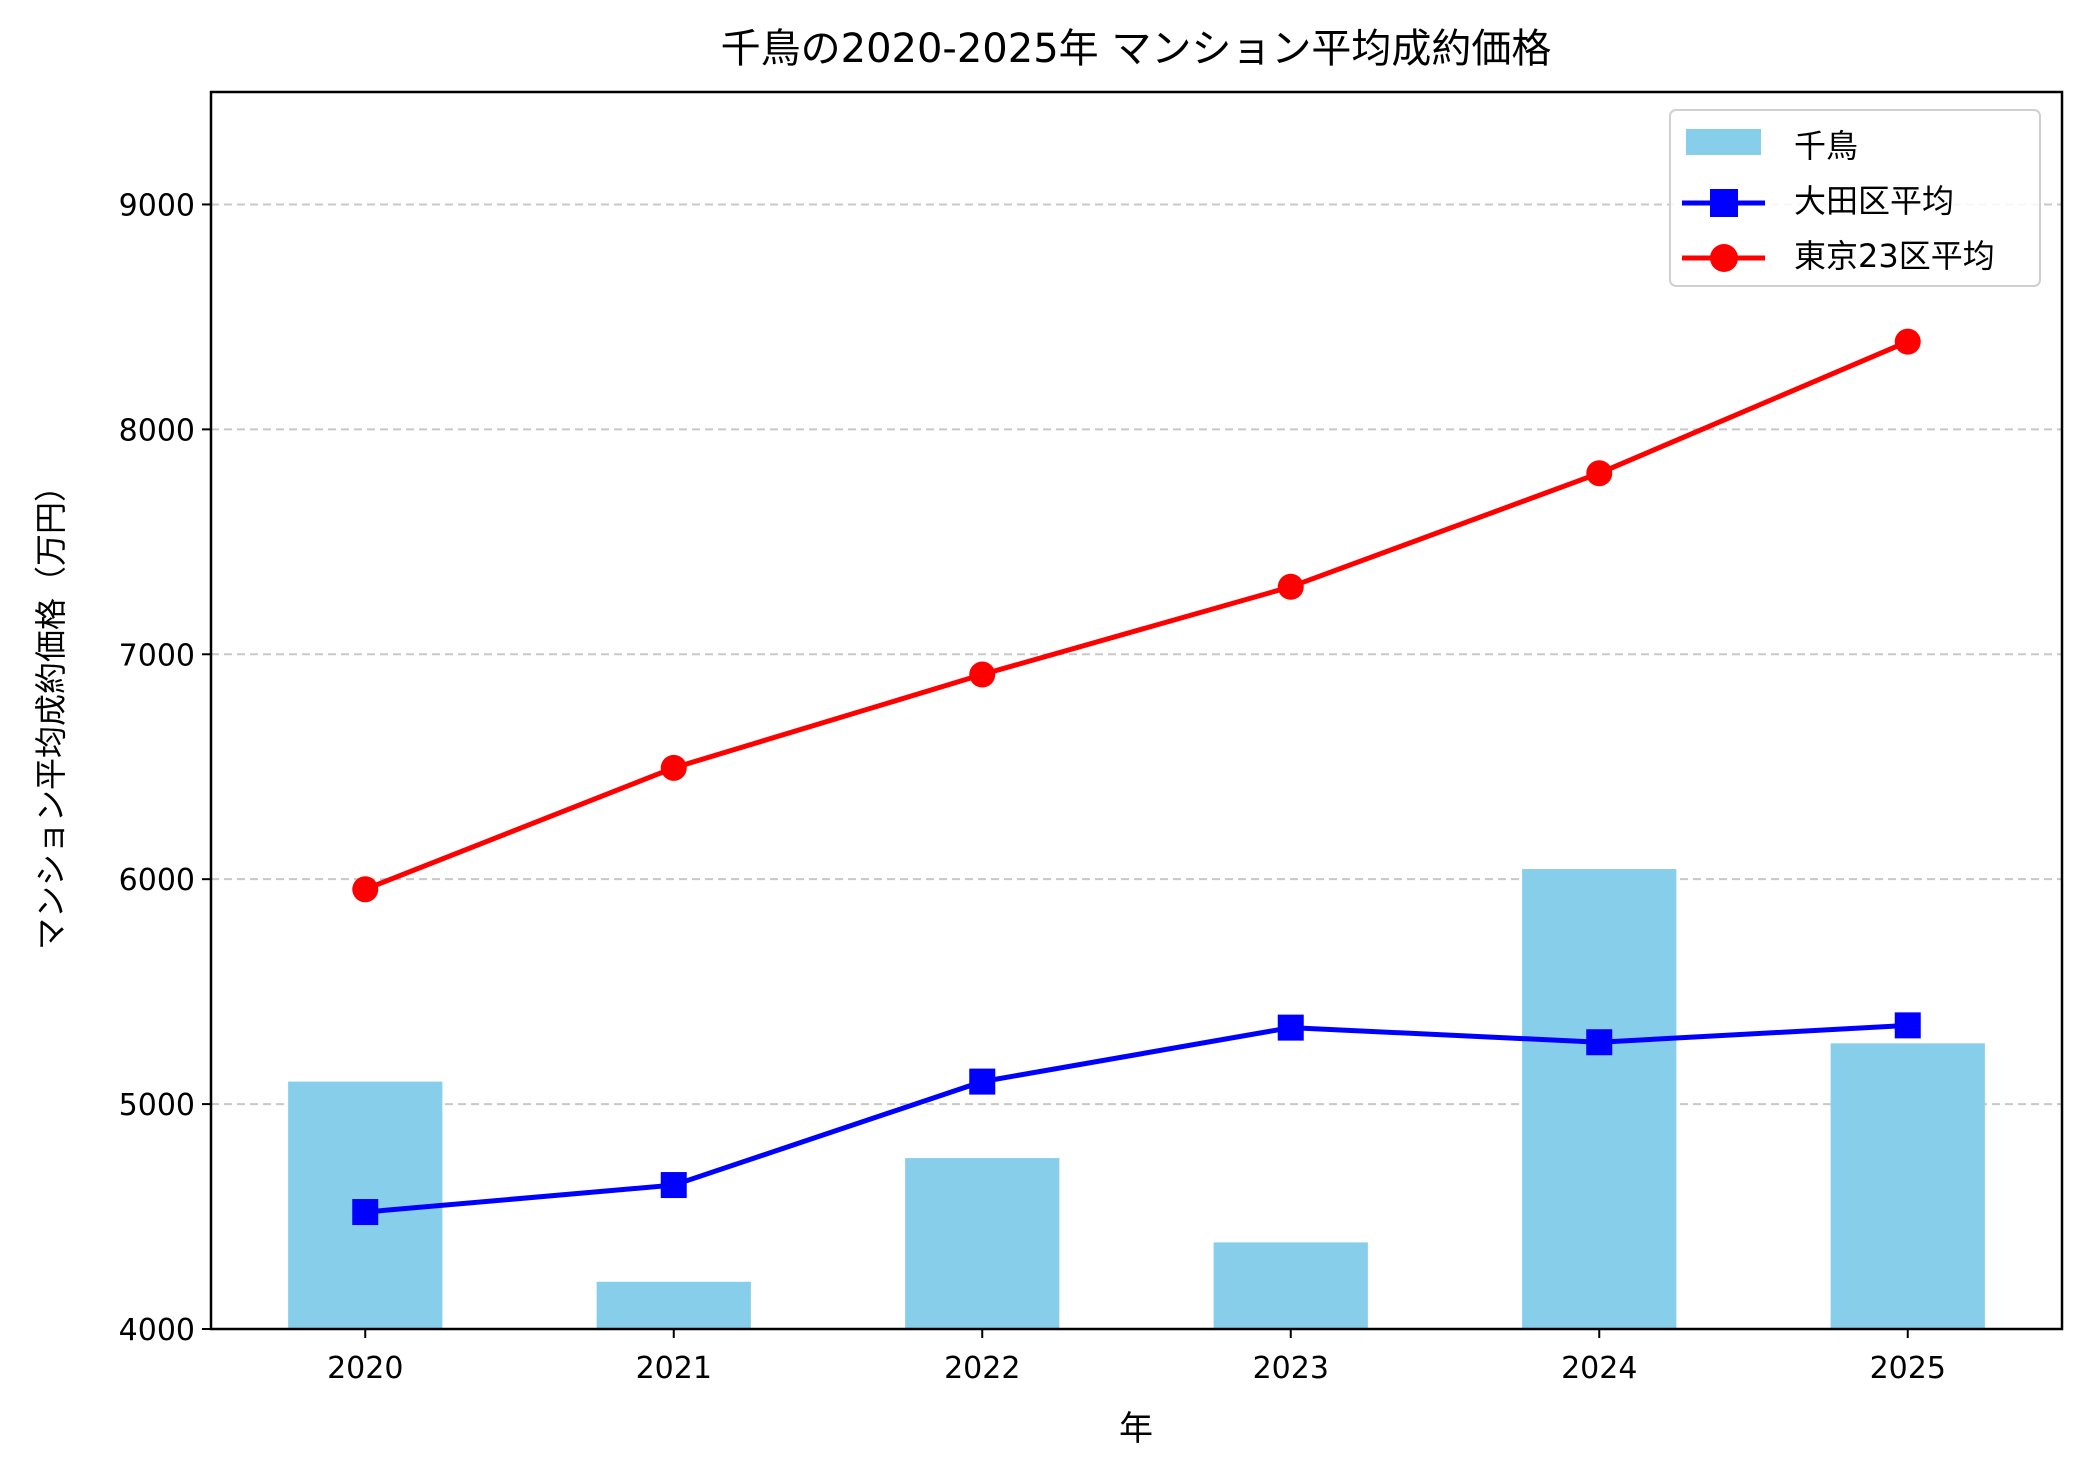 Image resolution: width=2079 pixels, height=1474 pixels. I want to click on x-tick-label: 2020, so click(365, 1368).